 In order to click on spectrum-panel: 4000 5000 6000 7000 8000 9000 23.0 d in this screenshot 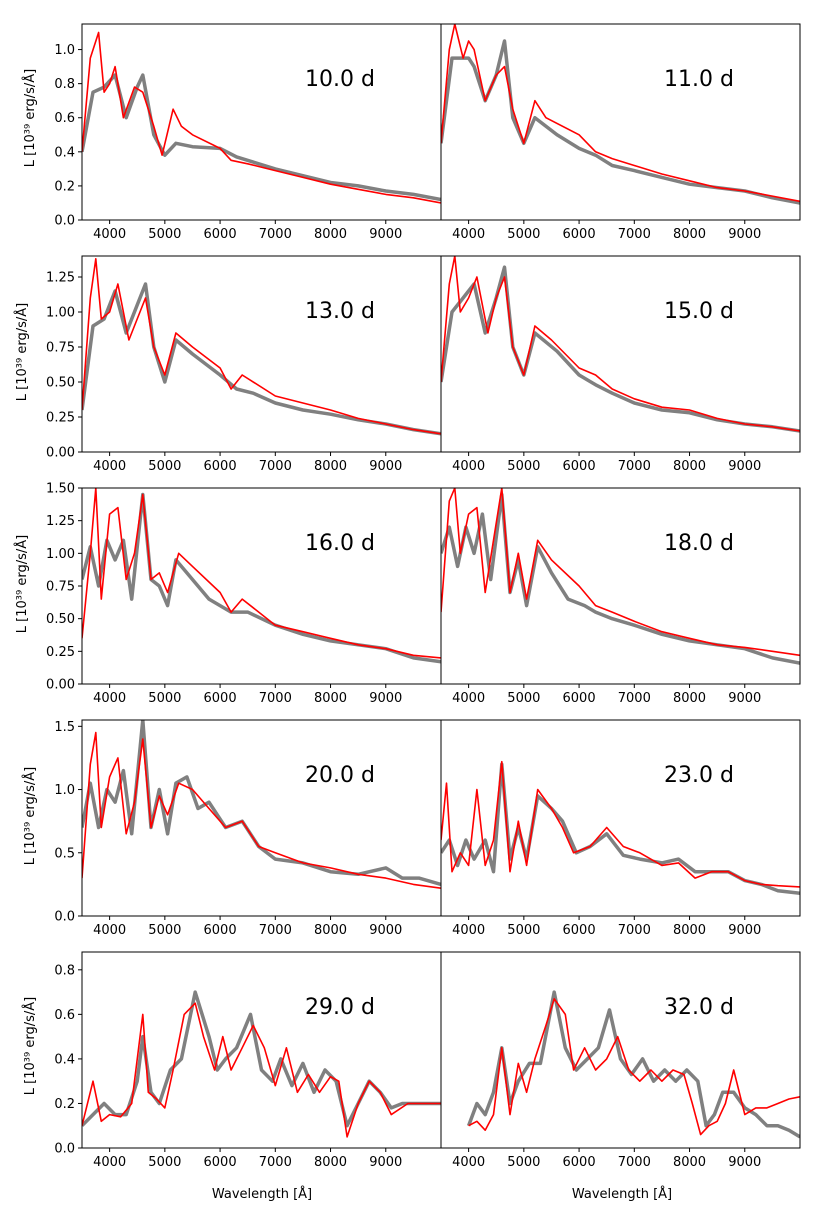, I will do `click(620, 828)`.